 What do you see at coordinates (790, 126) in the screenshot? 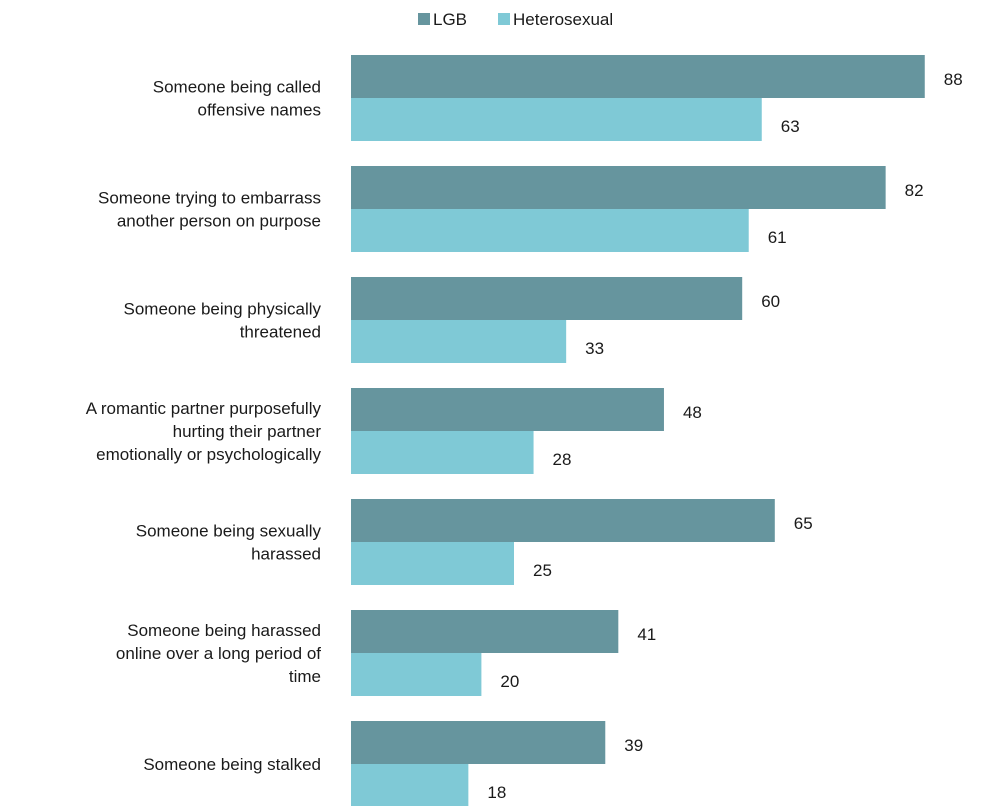
I see `value-label-heterosexual: 63` at bounding box center [790, 126].